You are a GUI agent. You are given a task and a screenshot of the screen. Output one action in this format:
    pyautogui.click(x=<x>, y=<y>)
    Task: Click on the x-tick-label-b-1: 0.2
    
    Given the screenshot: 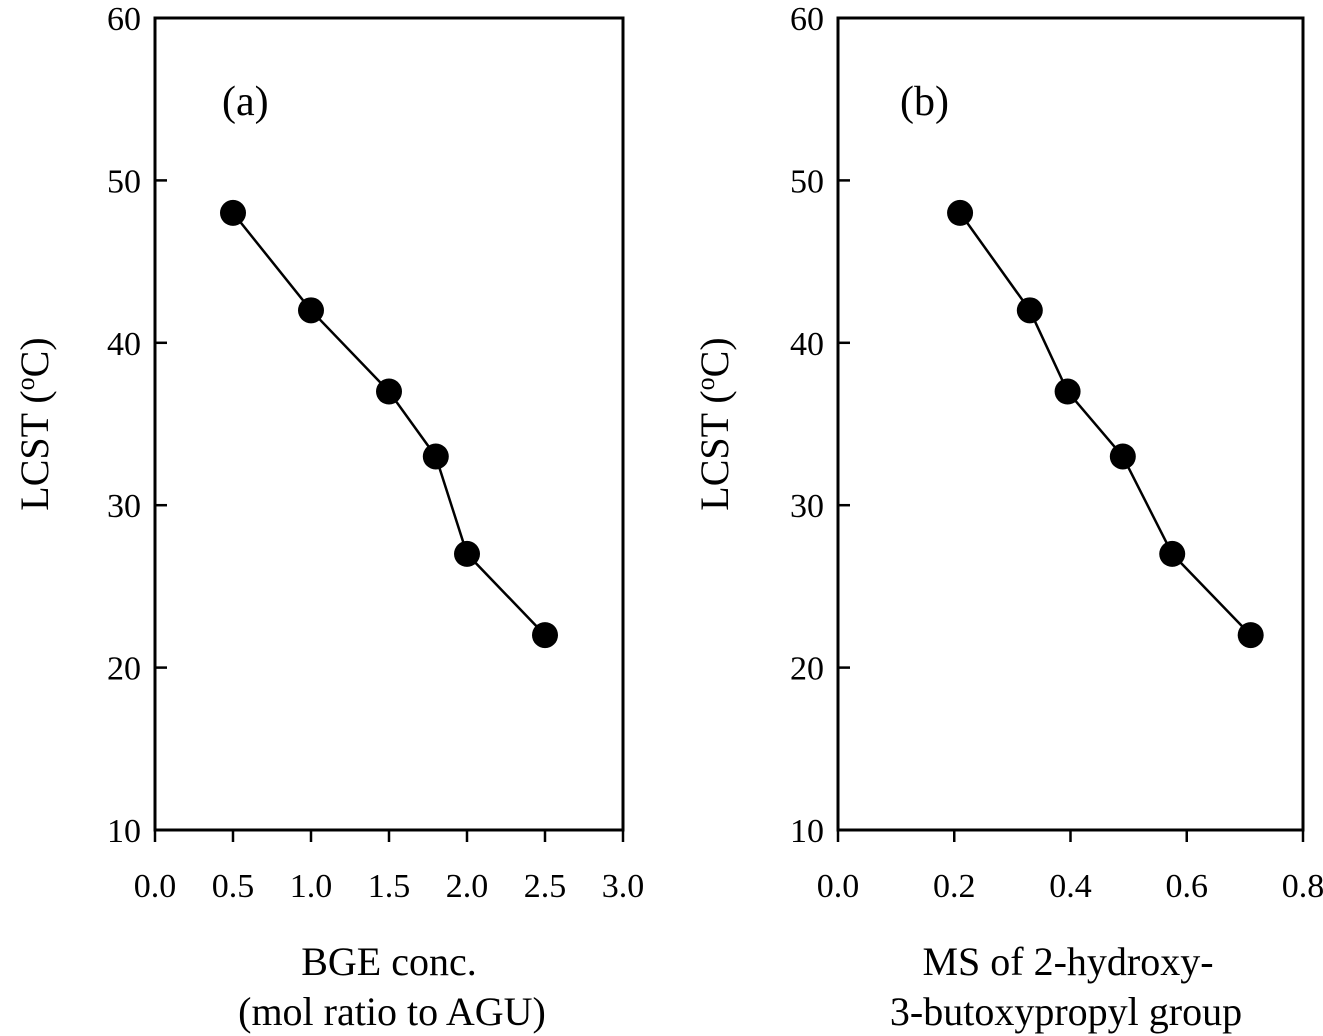 What is the action you would take?
    pyautogui.click(x=954, y=886)
    